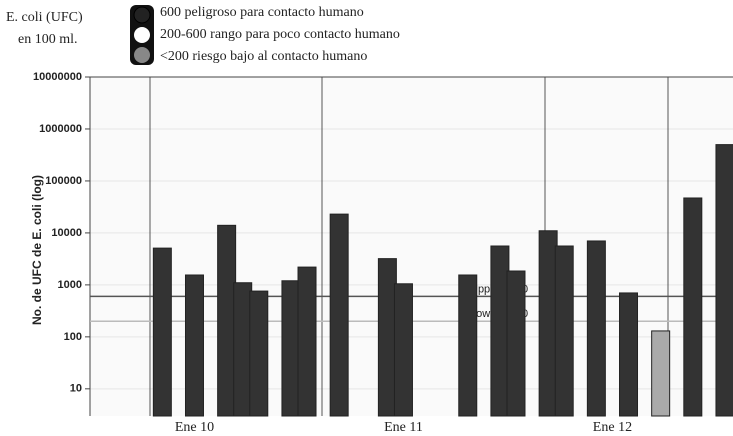  What do you see at coordinates (280, 34) in the screenshot?
I see `legend-entry: 200-600 rango para poco contacto humano` at bounding box center [280, 34].